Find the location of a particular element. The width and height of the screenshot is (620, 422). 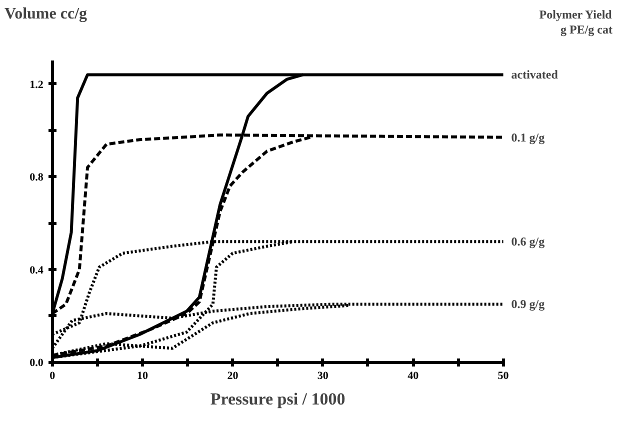

y-tick-label: 0.8 is located at coordinates (37, 178).